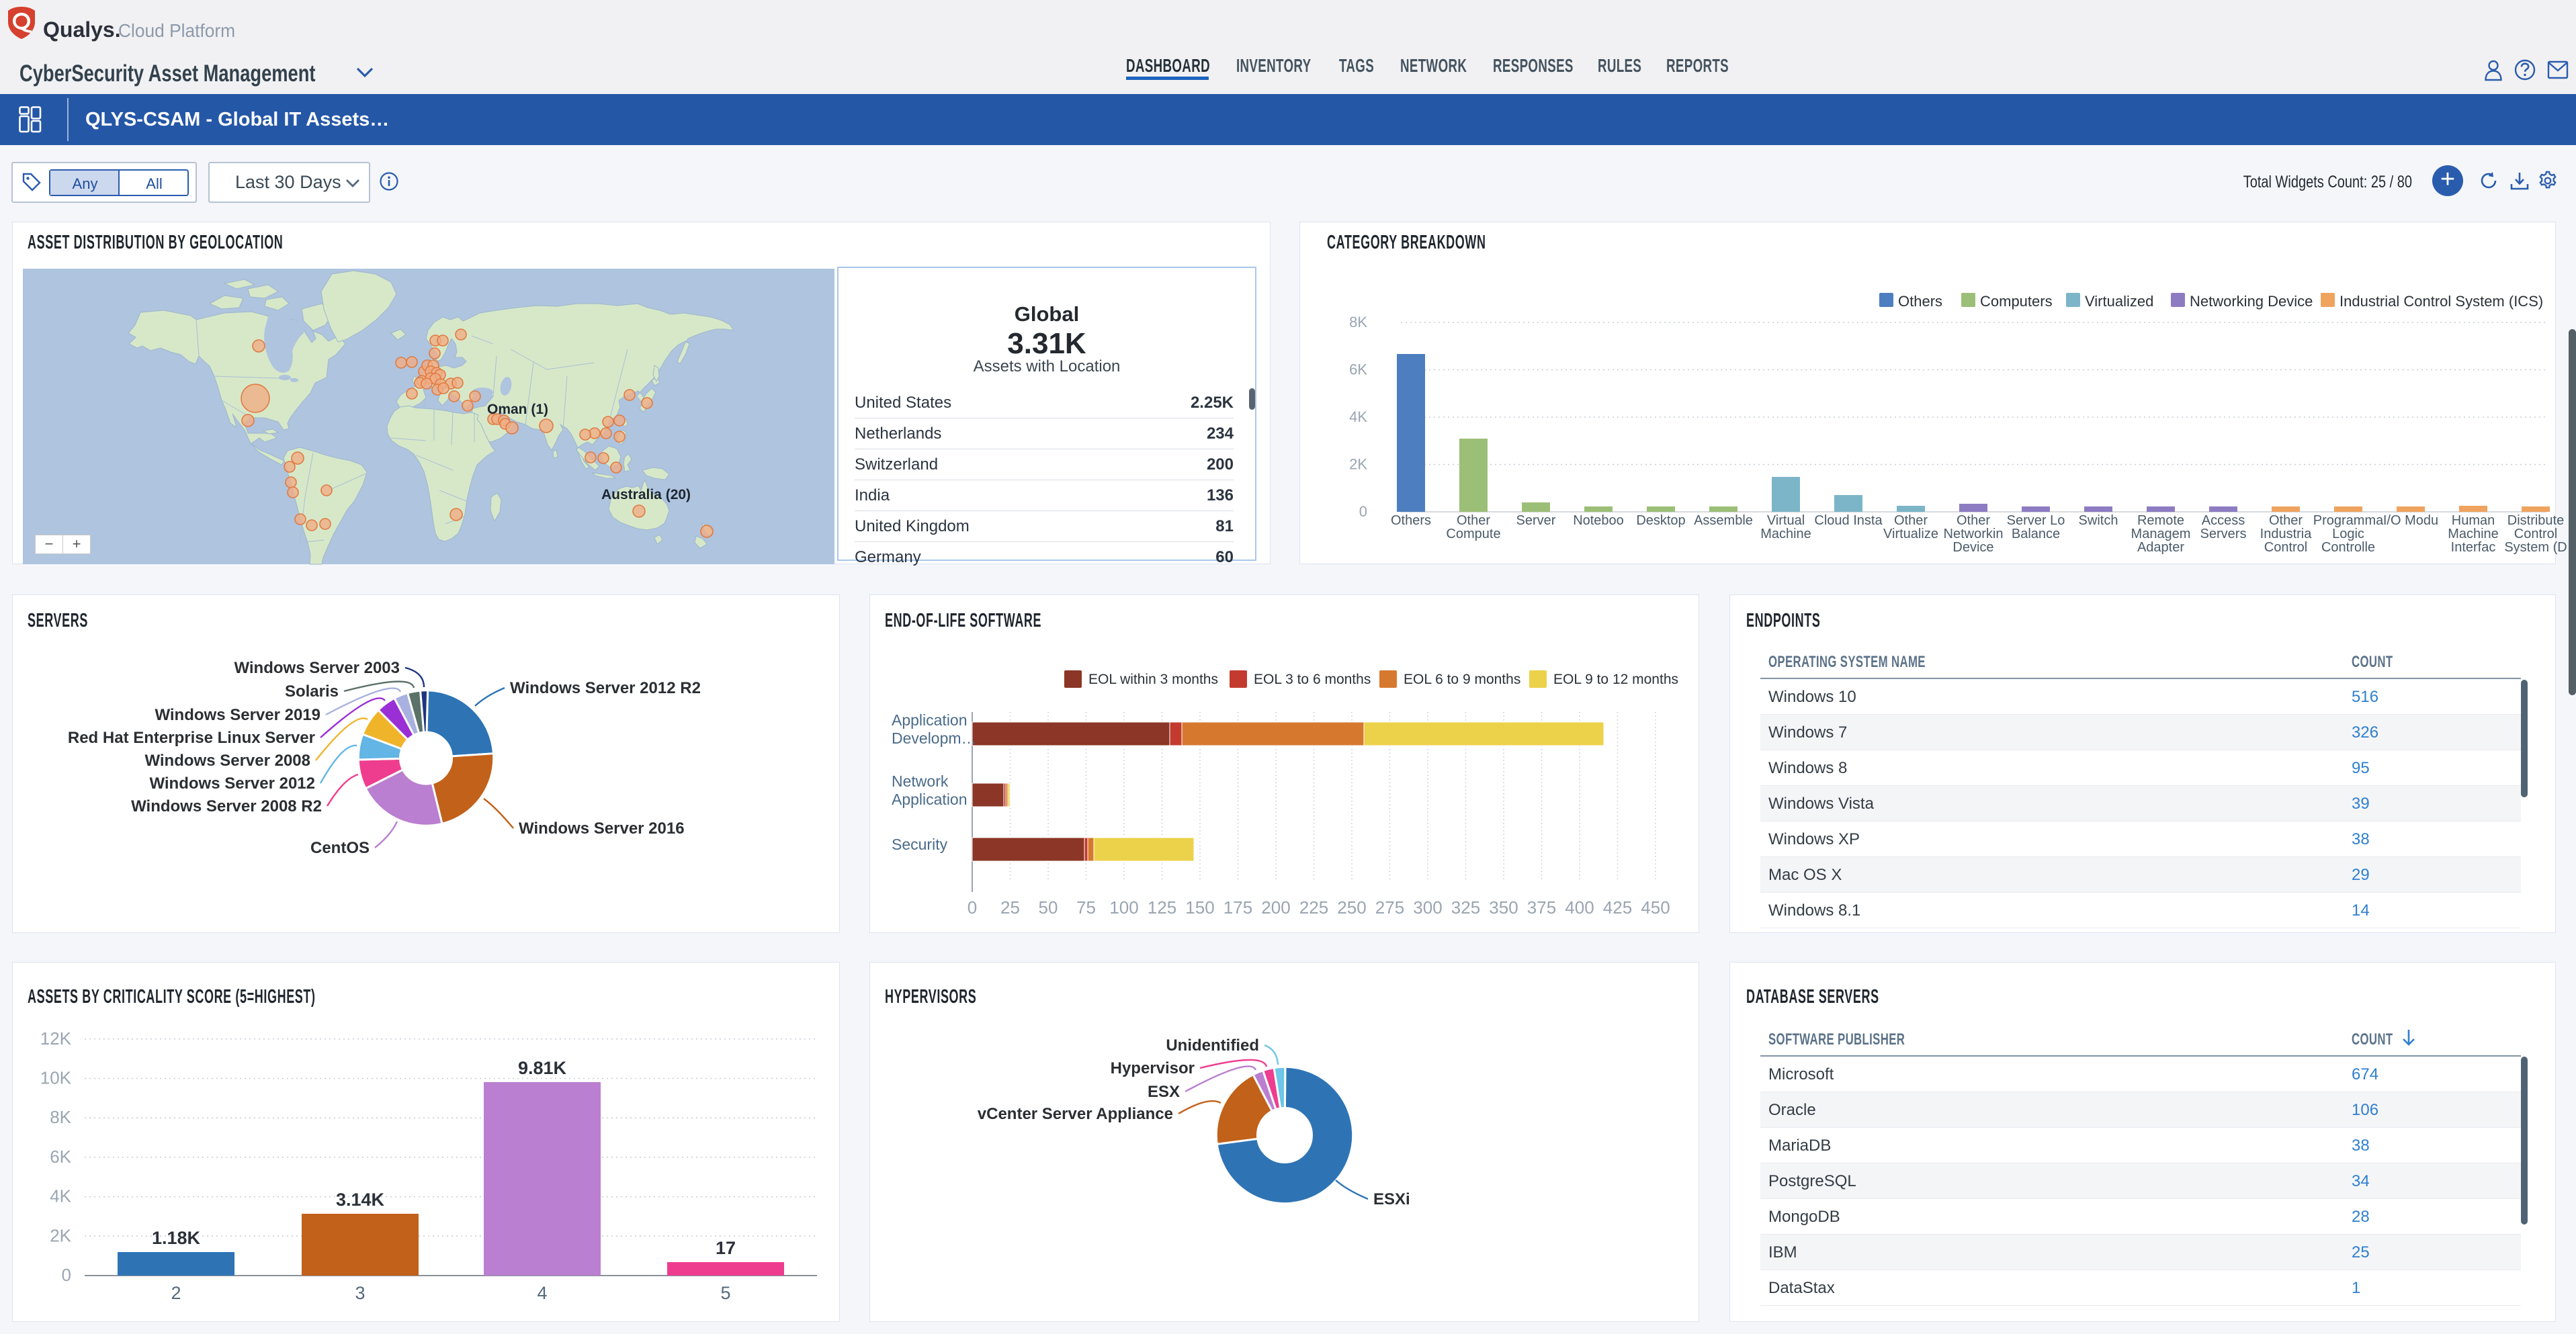  Describe the element at coordinates (232, 783) in the screenshot. I see `svg-text: Windows Server 2012` at that location.